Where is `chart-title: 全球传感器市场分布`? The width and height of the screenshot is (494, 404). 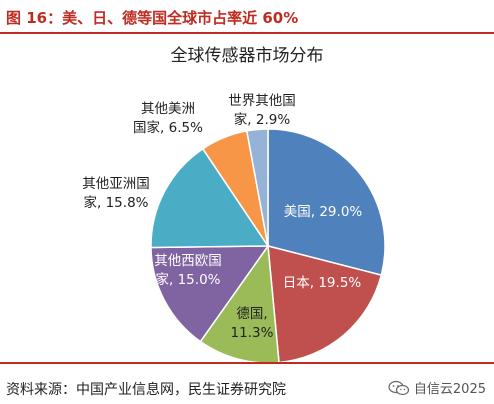 chart-title: 全球传感器市场分布 is located at coordinates (247, 56).